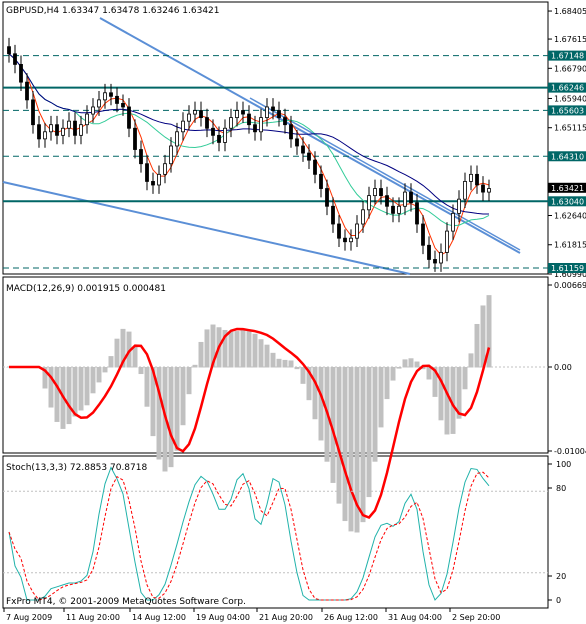  What do you see at coordinates (86, 289) in the screenshot?
I see `macd-label: MACD(12,26,9) 0.001915 0.000481` at bounding box center [86, 289].